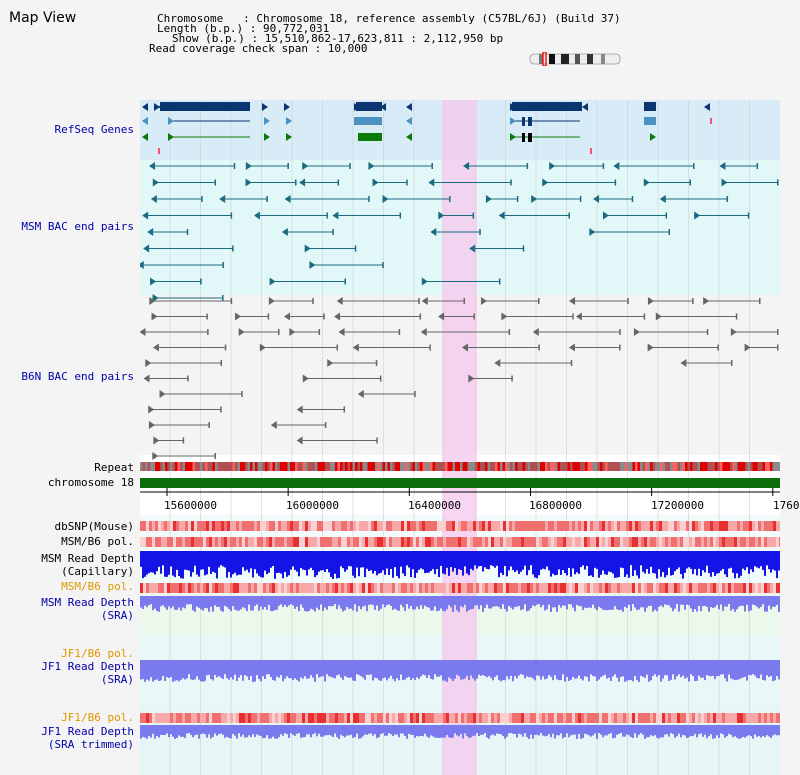 The width and height of the screenshot is (800, 775). Describe the element at coordinates (460, 466) in the screenshot. I see `repeat-track` at that location.